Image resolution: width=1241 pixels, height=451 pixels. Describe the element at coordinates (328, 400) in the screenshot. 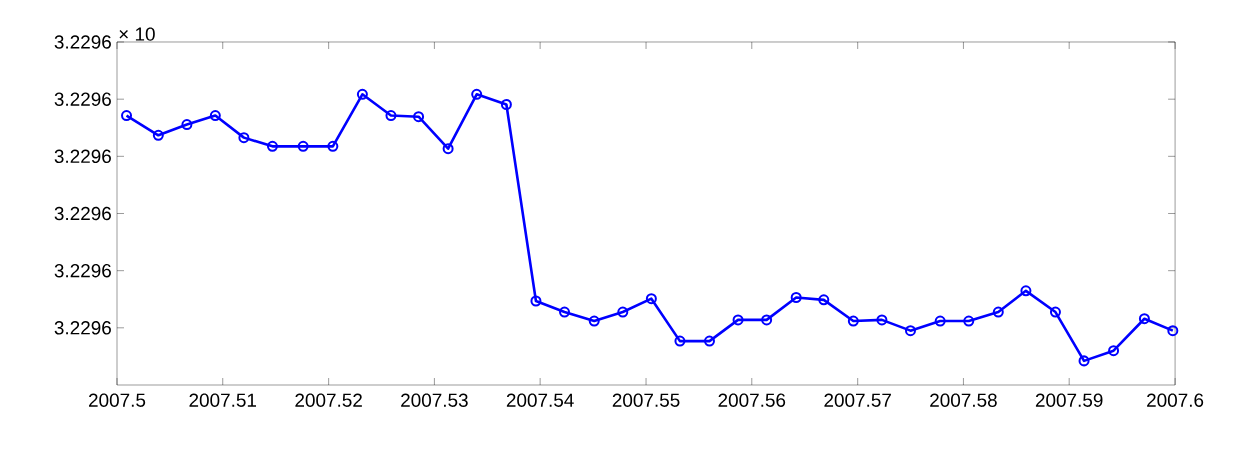

I see `x-tick-label: 2007.52` at that location.